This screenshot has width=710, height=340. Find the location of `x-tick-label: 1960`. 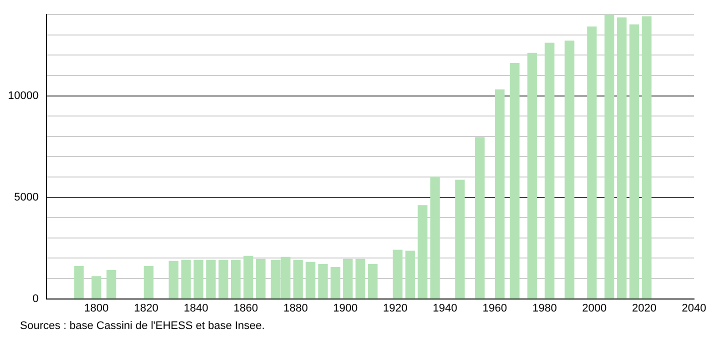

x-tick-label: 1960 is located at coordinates (495, 308).